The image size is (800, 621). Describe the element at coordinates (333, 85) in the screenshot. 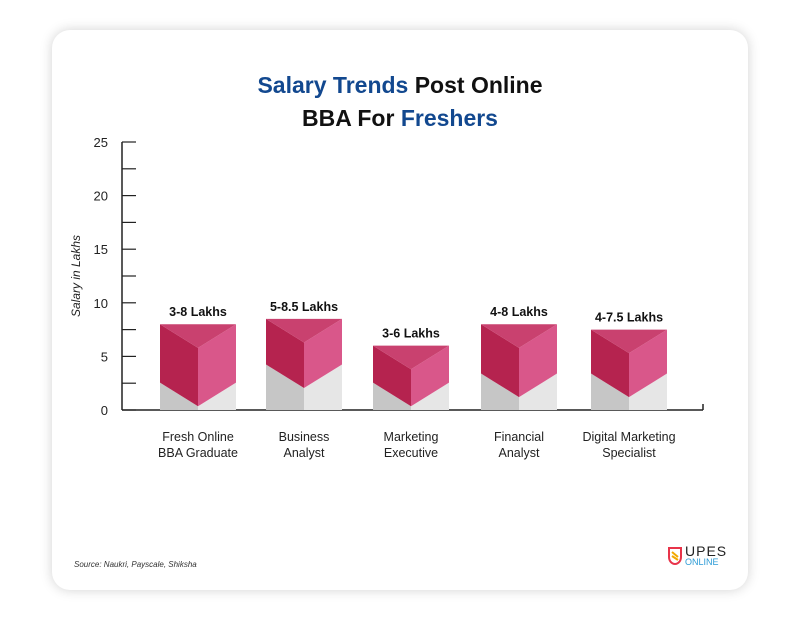

I see `title-highlight: Salary Trends` at that location.